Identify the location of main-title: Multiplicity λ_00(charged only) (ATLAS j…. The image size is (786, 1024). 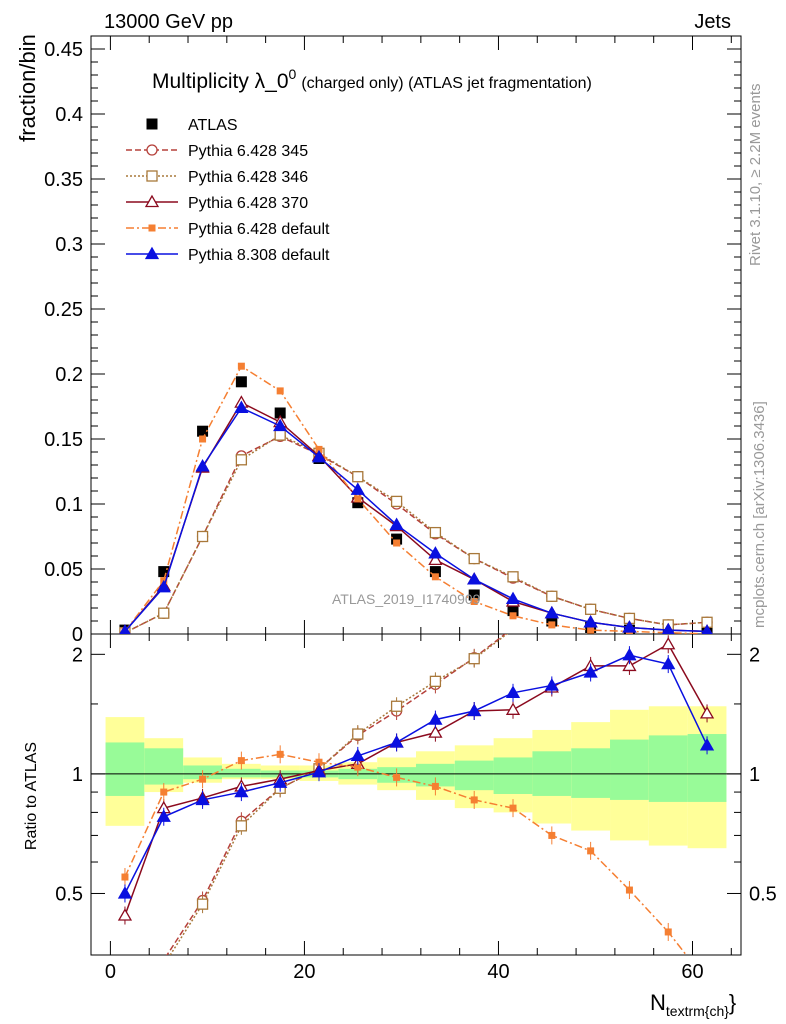
(372, 79).